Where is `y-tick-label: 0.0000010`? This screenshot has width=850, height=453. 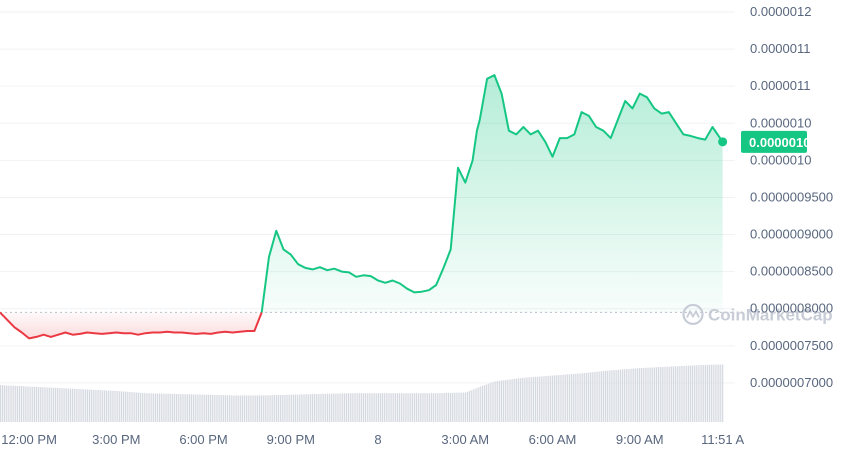 y-tick-label: 0.0000010 is located at coordinates (780, 122).